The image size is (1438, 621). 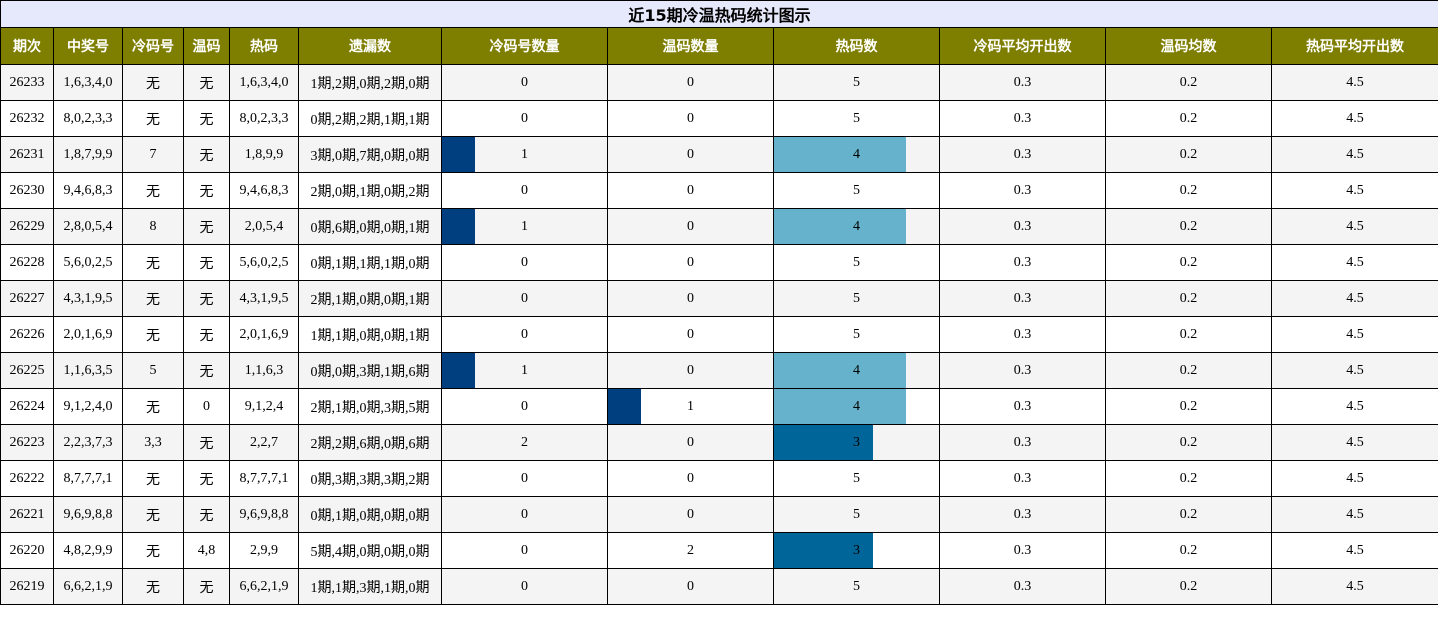 What do you see at coordinates (370, 442) in the screenshot?
I see `miss-cell: 2期,2期,6期,0期,6期` at bounding box center [370, 442].